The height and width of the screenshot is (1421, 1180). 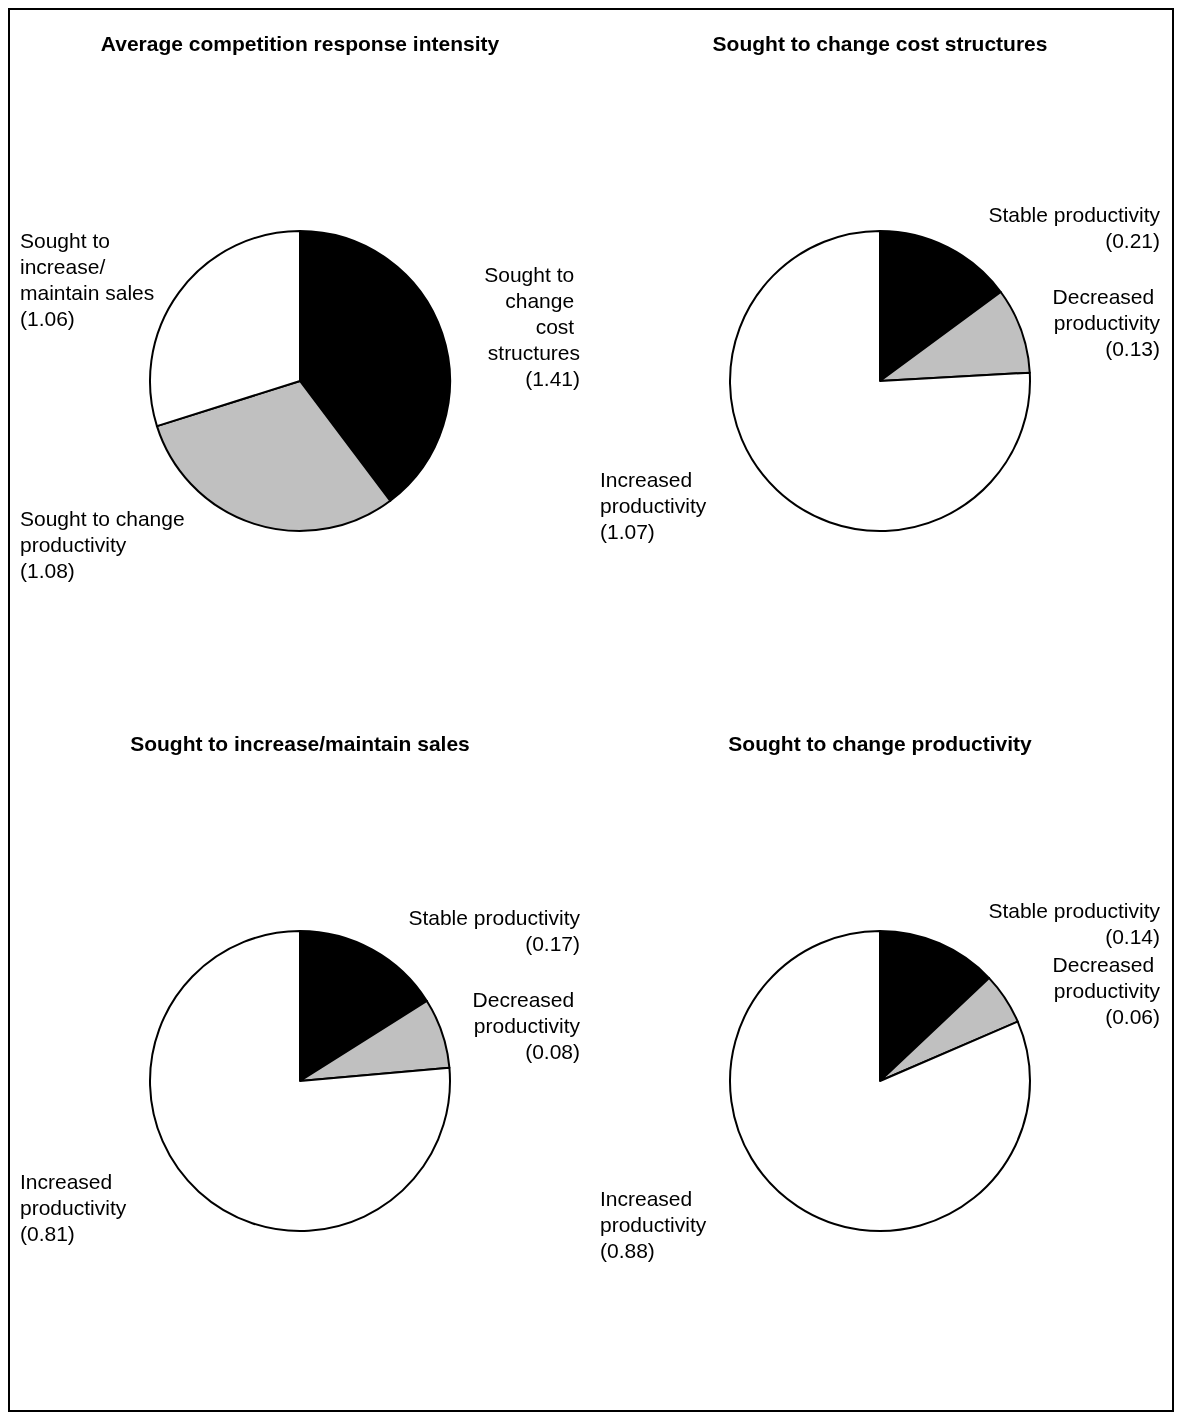 What do you see at coordinates (47, 1234) in the screenshot?
I see `data-label: (0.81)` at bounding box center [47, 1234].